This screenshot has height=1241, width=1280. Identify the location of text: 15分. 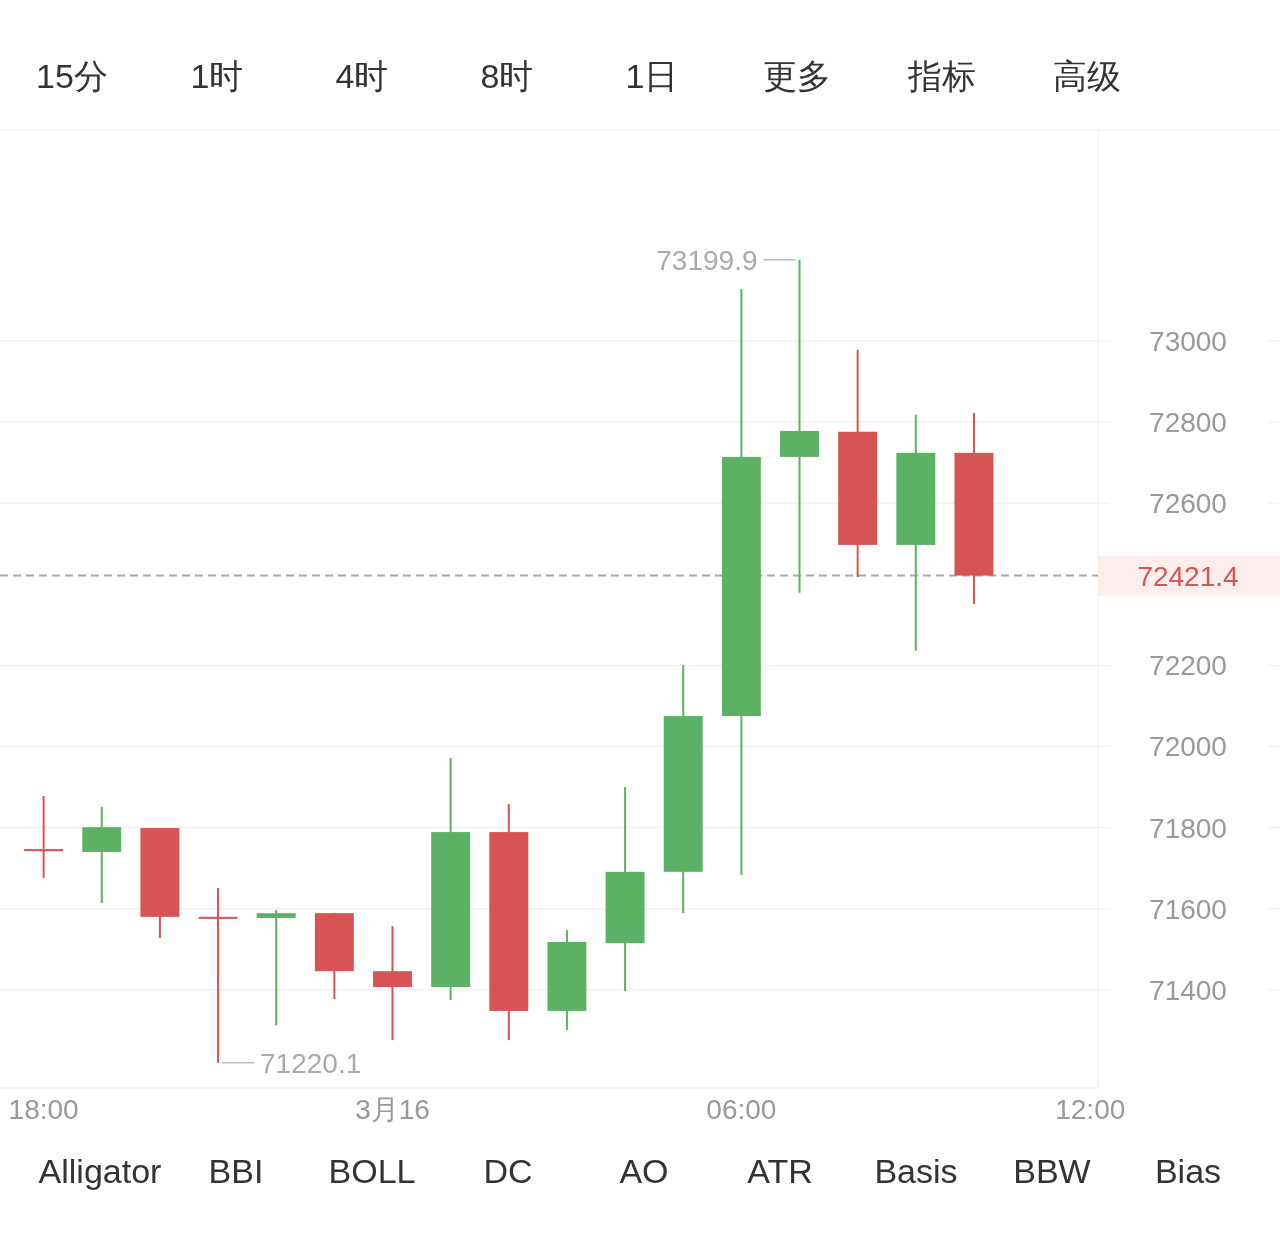
(72, 76).